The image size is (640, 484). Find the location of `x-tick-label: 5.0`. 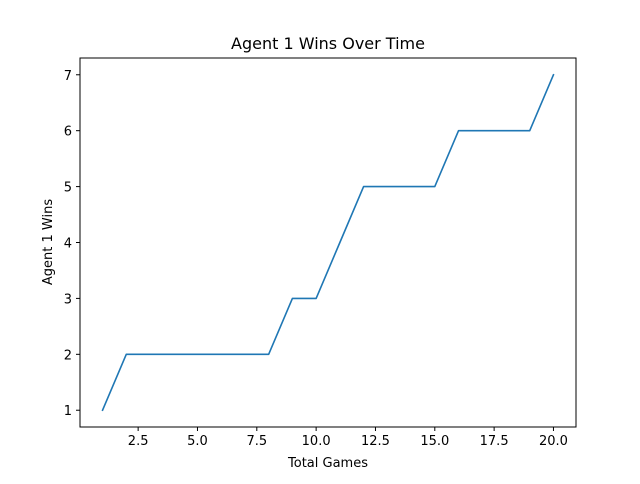

x-tick-label: 5.0 is located at coordinates (197, 441).